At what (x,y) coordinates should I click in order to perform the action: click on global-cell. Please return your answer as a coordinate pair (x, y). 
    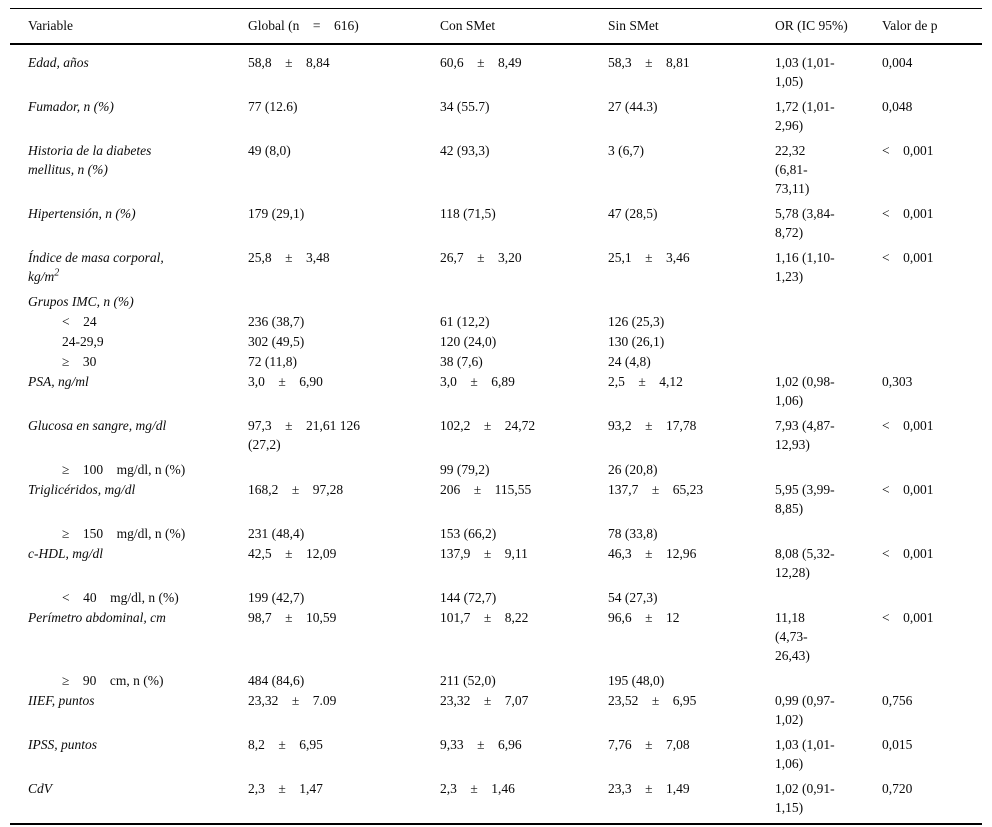
    Looking at the image, I should click on (344, 470).